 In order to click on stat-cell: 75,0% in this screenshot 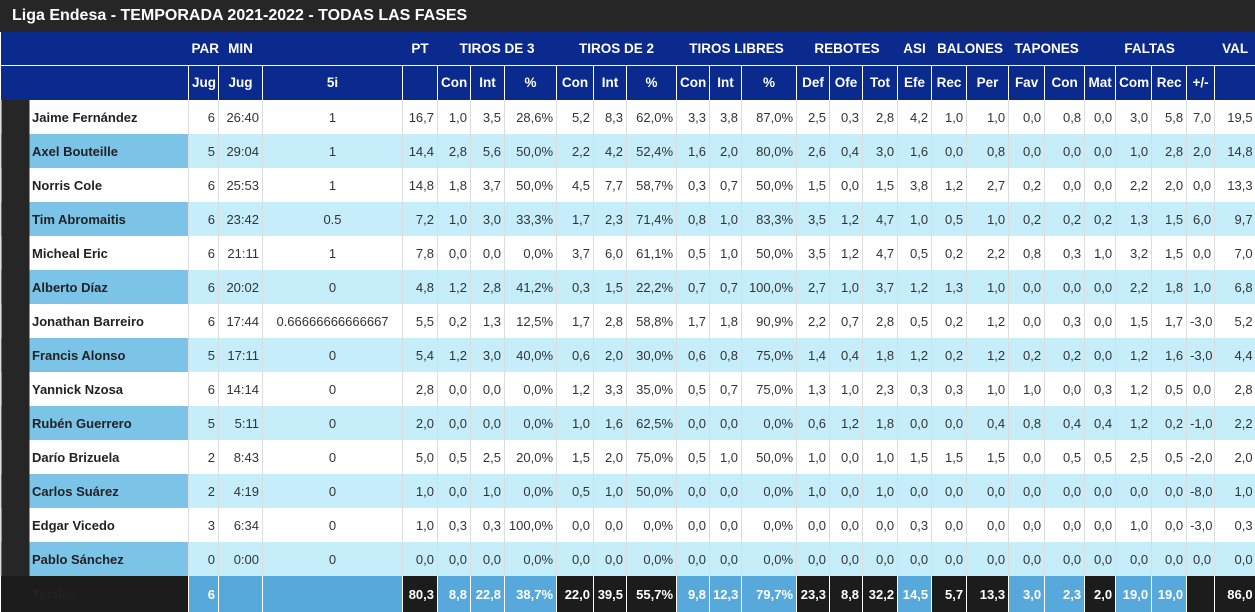, I will do `click(651, 457)`.